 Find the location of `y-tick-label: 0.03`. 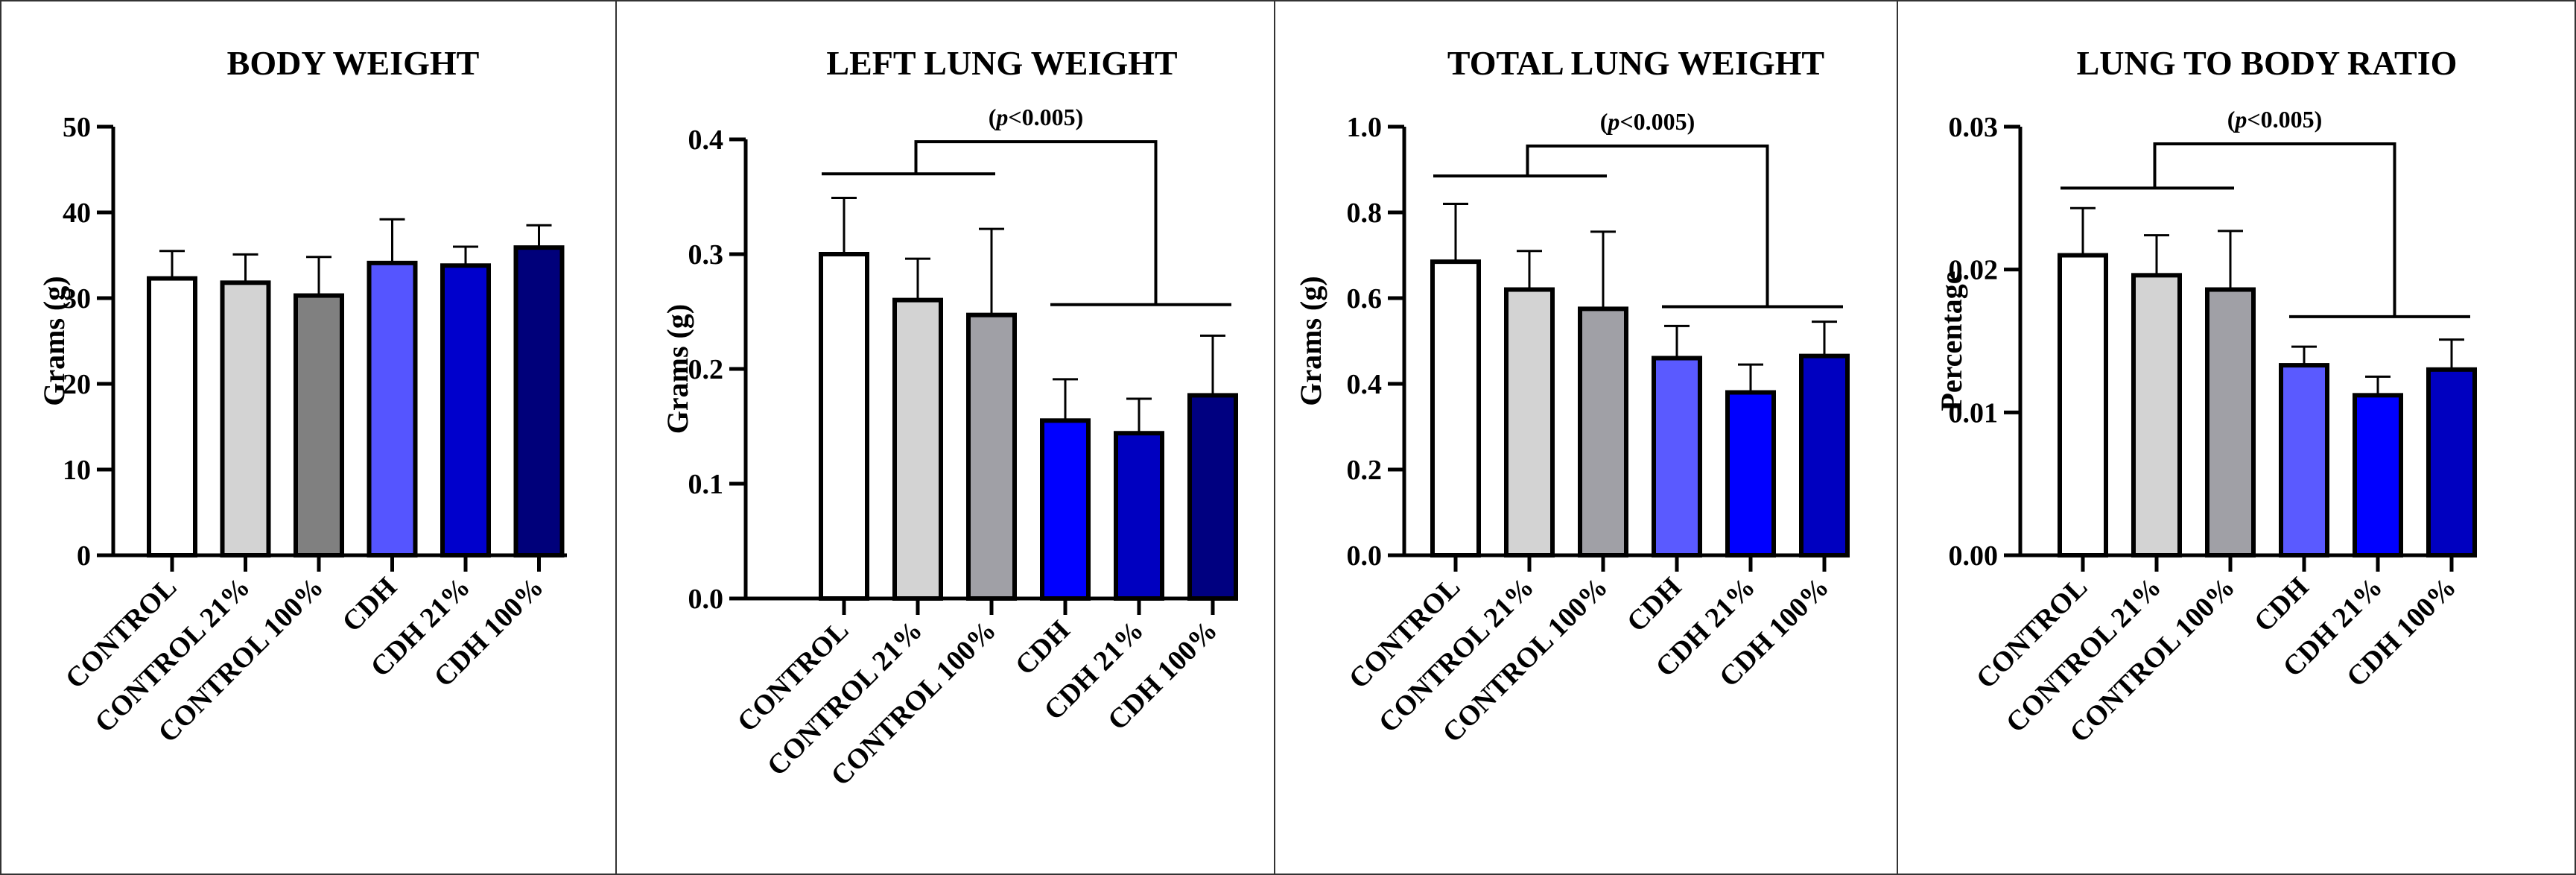

y-tick-label: 0.03 is located at coordinates (1974, 127).